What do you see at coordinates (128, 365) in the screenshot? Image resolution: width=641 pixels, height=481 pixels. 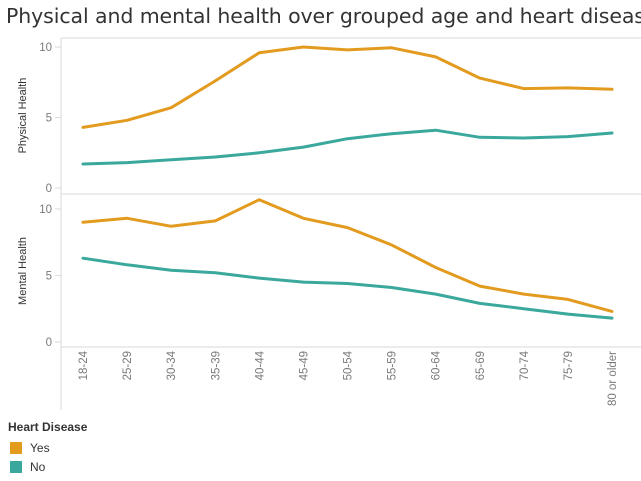 I see `x-tick-label: 25-29` at bounding box center [128, 365].